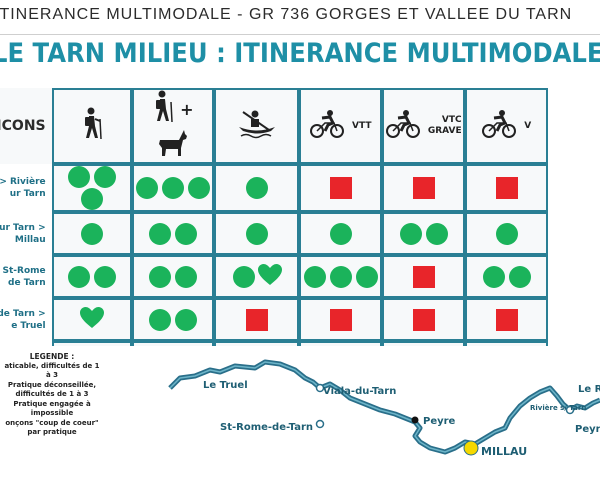 This screenshot has height=480, width=600. What do you see at coordinates (52, 432) in the screenshot?
I see `legend-line: par pratique` at bounding box center [52, 432].